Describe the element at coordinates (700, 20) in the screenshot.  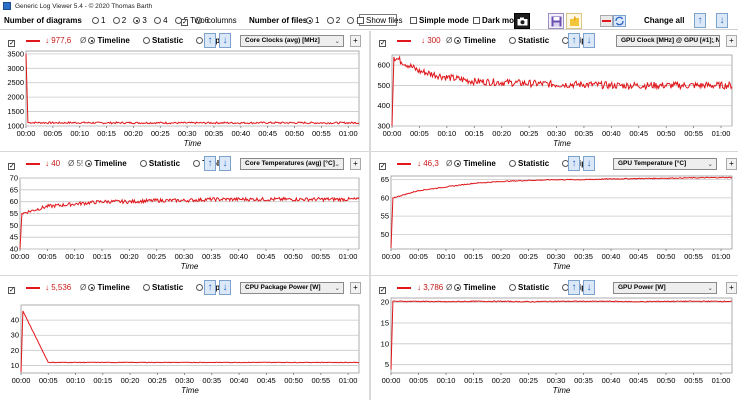
I see `arrow-up-icon: ↑` at that location.